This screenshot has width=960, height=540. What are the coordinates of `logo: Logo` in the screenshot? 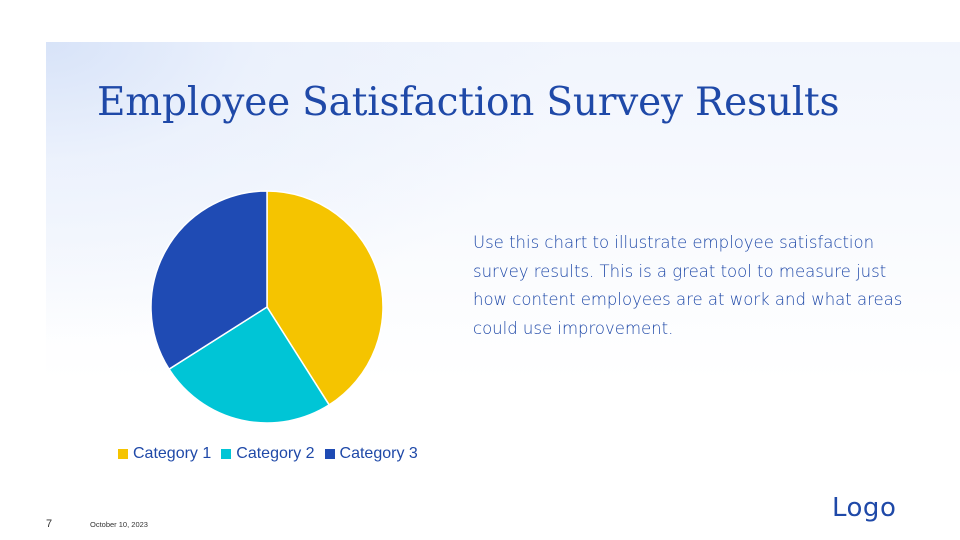 It's located at (864, 508).